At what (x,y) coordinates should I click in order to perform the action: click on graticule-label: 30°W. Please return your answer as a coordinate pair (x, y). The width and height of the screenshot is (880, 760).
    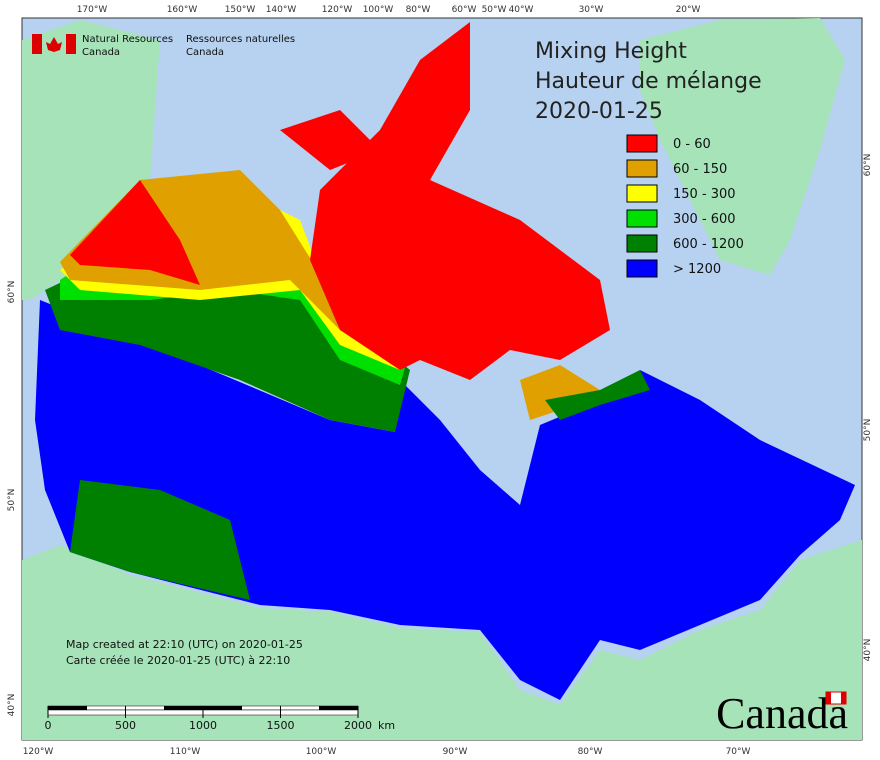
    Looking at the image, I should click on (591, 10).